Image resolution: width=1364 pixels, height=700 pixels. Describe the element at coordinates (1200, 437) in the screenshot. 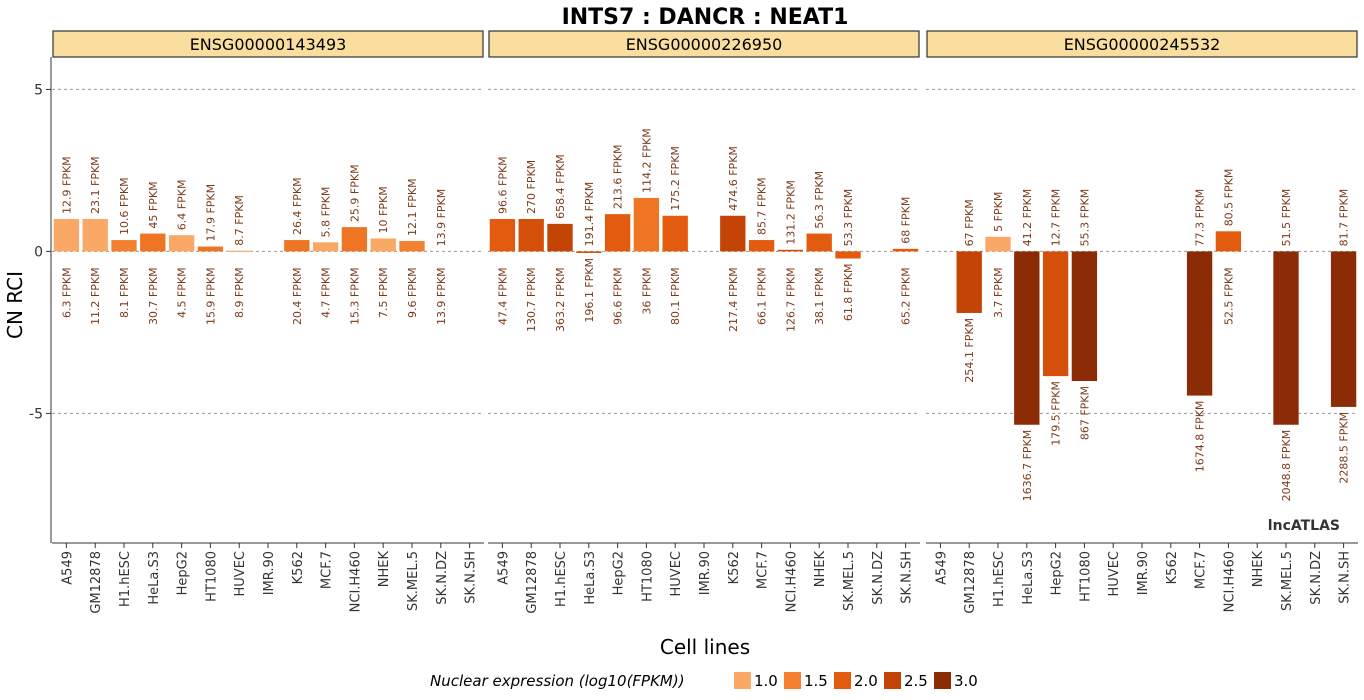

I see `bar-bottom-label-2-9: 1674.8 FPKM` at that location.